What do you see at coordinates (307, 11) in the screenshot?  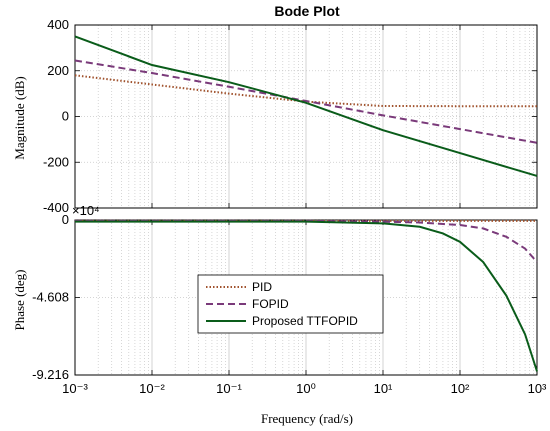 I see `chart-title: Bode Plot` at bounding box center [307, 11].